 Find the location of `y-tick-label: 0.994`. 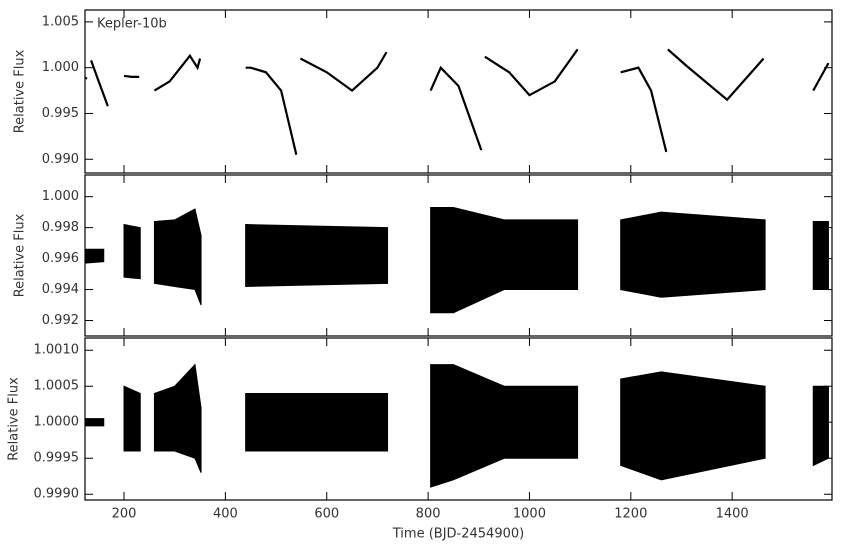

y-tick-label: 0.994 is located at coordinates (60, 289).